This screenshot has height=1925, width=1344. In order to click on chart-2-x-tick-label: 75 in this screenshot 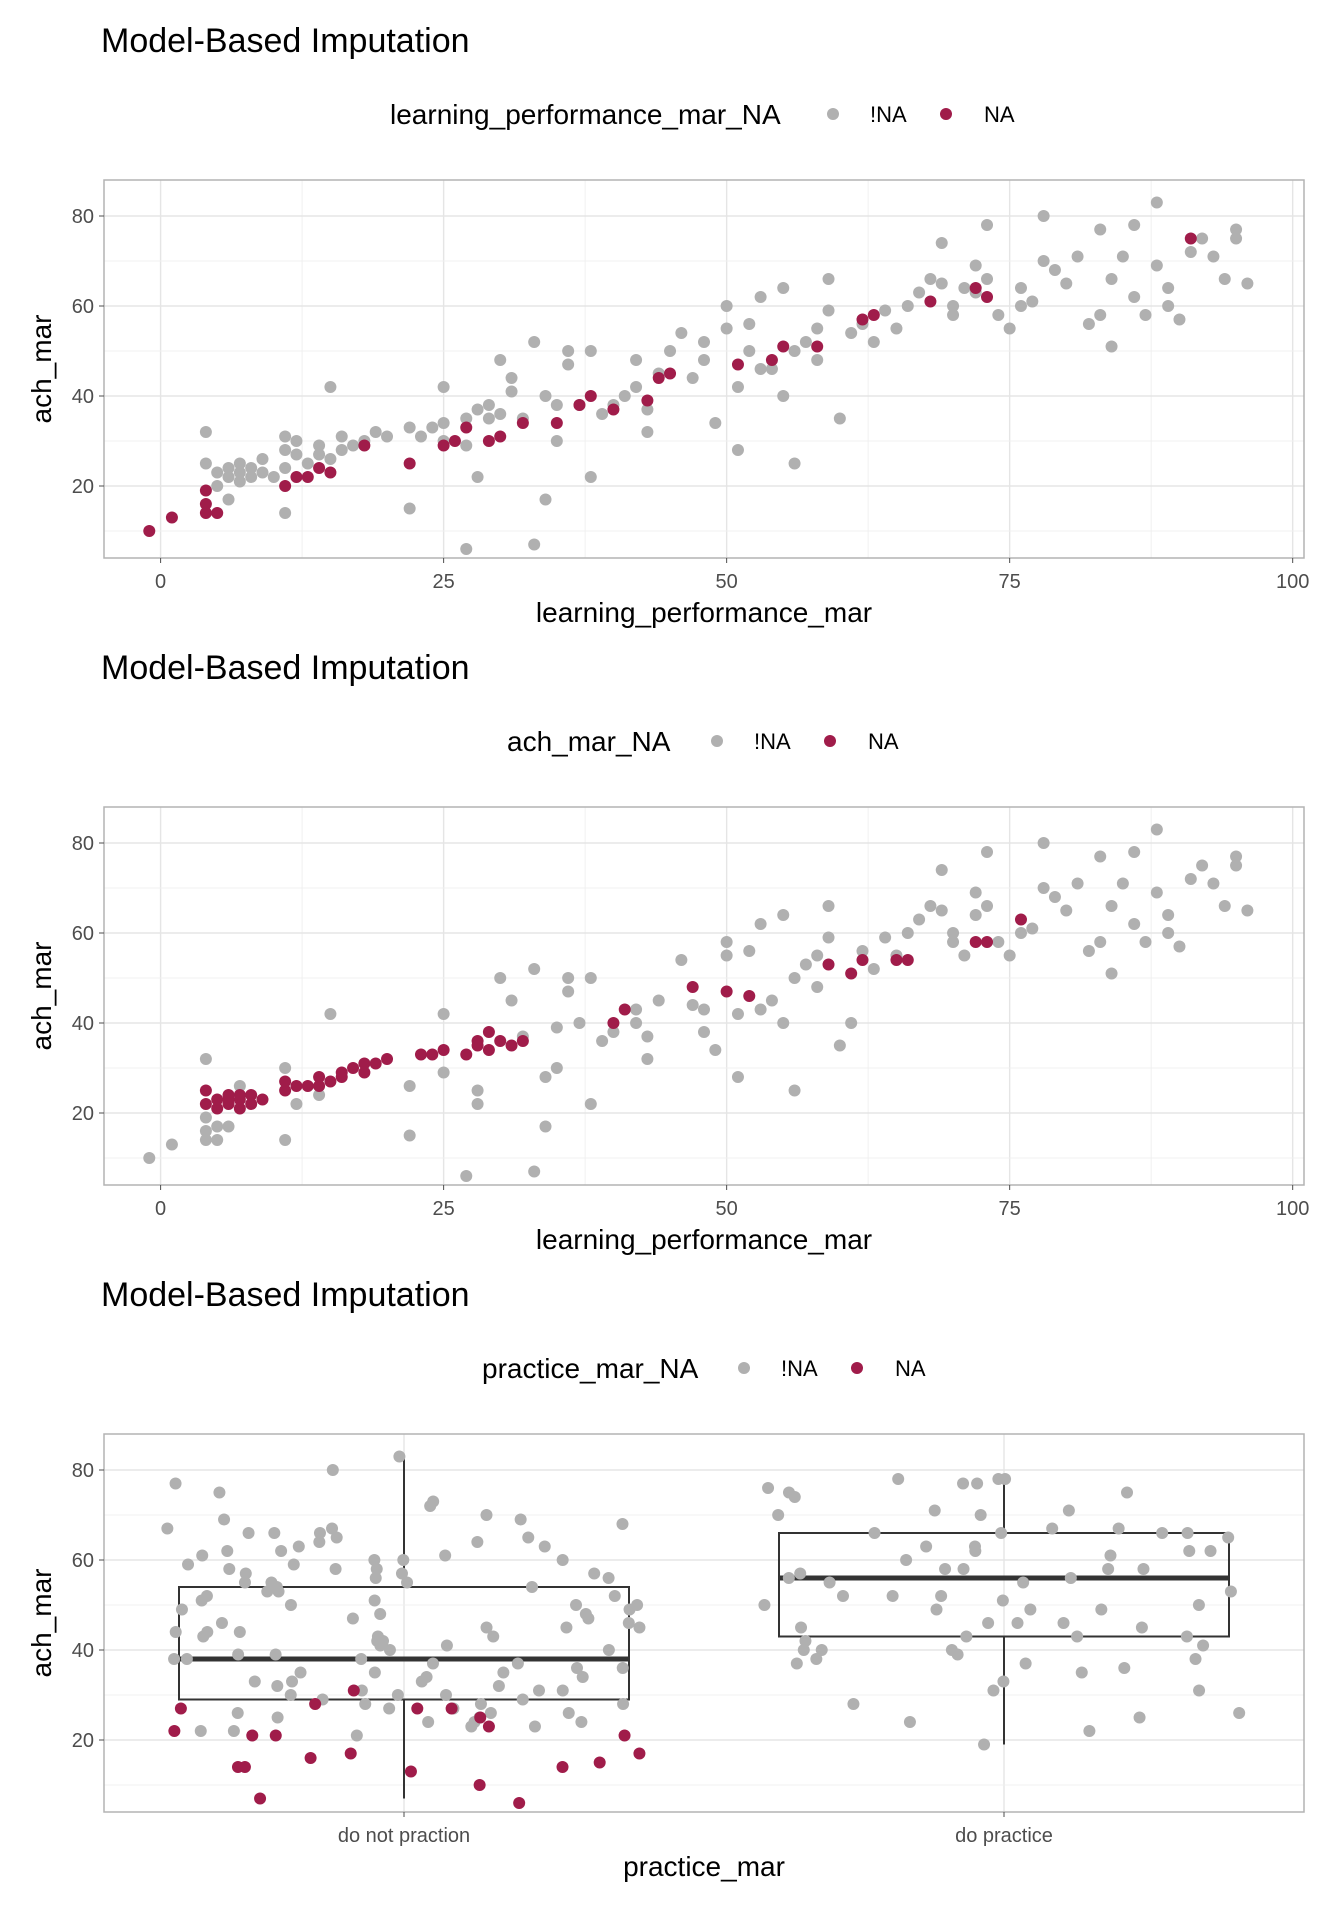, I will do `click(1010, 1209)`.